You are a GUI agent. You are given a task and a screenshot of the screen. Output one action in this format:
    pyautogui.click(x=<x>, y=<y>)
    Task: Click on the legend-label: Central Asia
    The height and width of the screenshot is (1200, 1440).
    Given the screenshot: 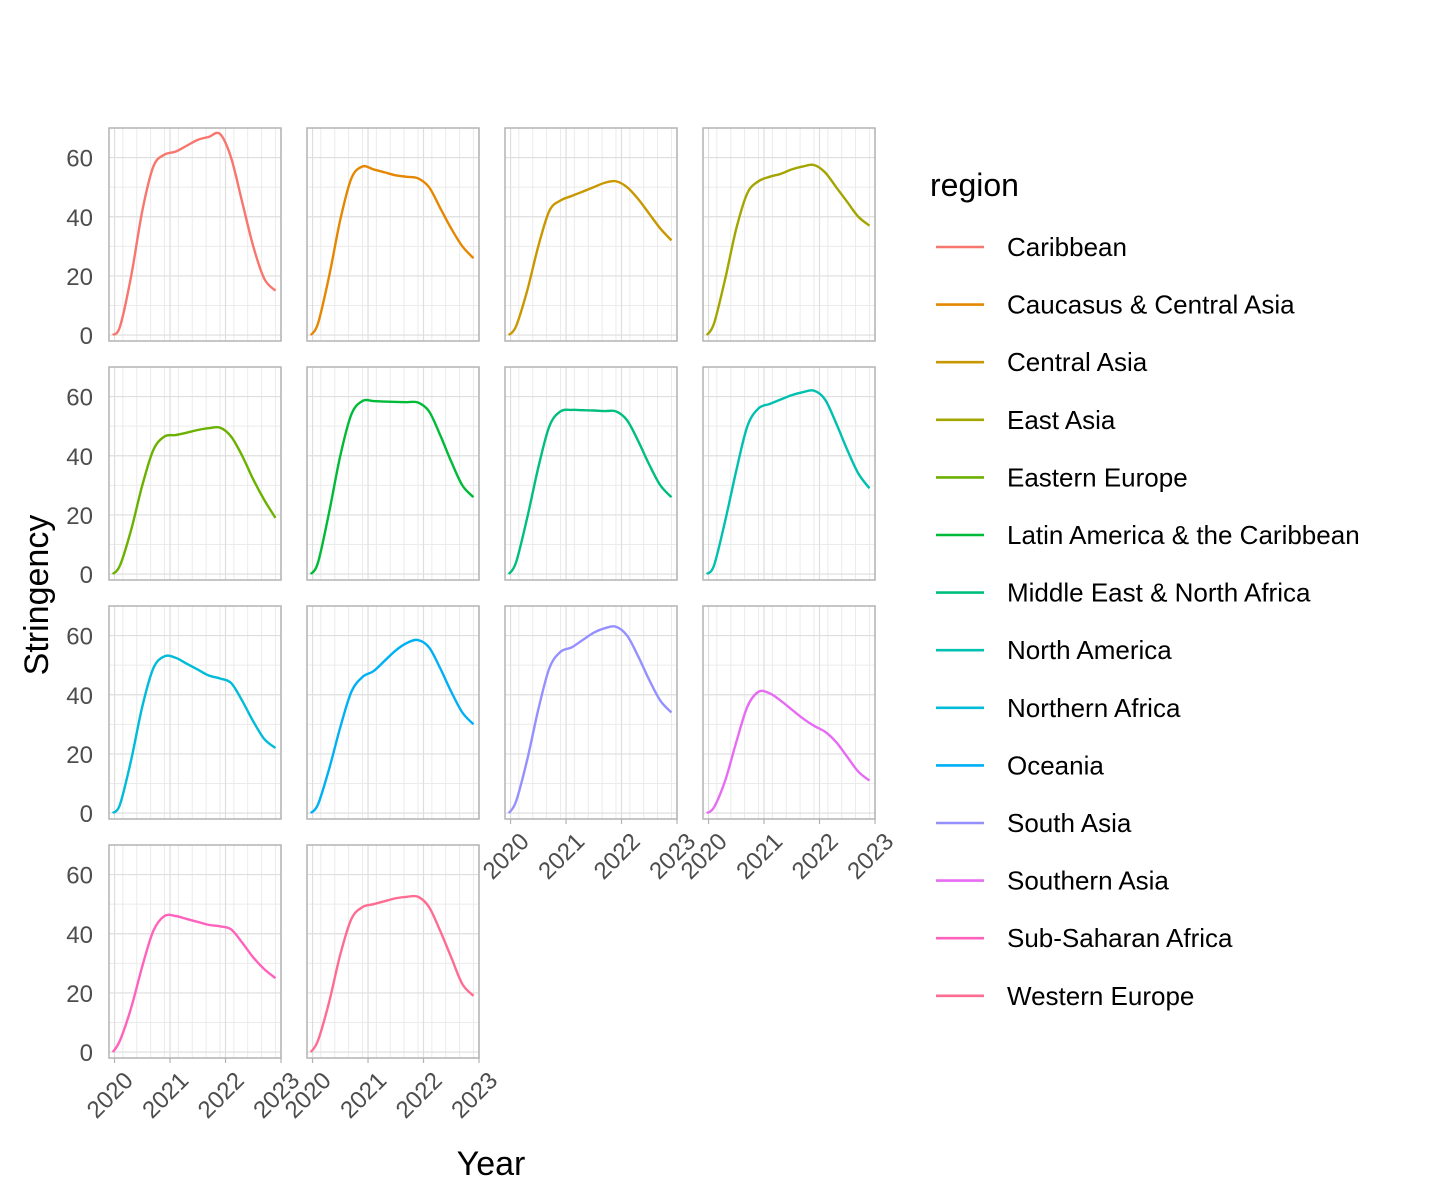 What is the action you would take?
    pyautogui.click(x=1077, y=362)
    